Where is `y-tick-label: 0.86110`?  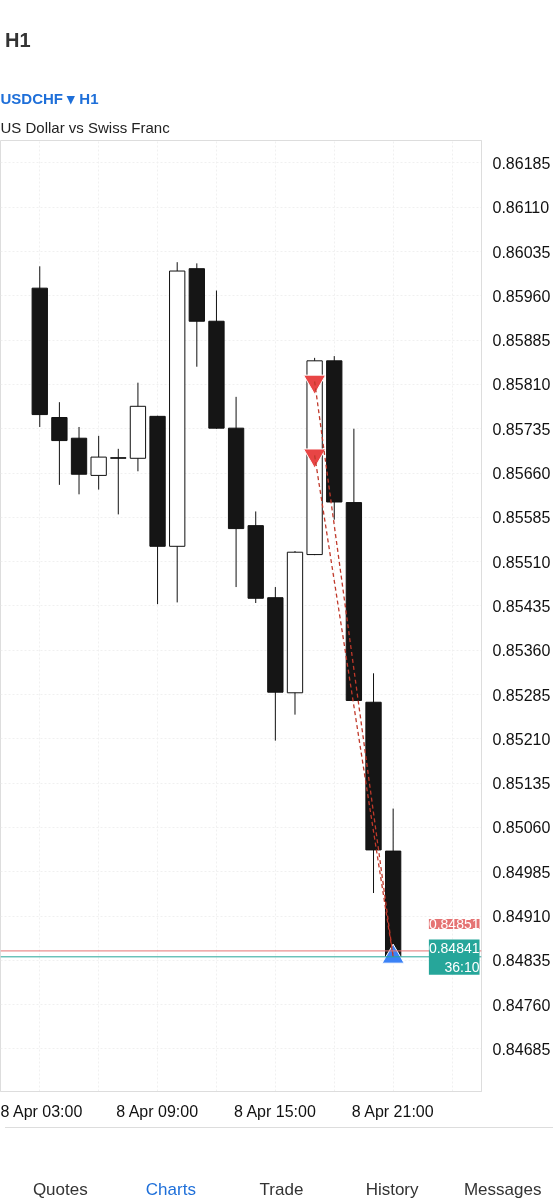
y-tick-label: 0.86110 is located at coordinates (521, 208).